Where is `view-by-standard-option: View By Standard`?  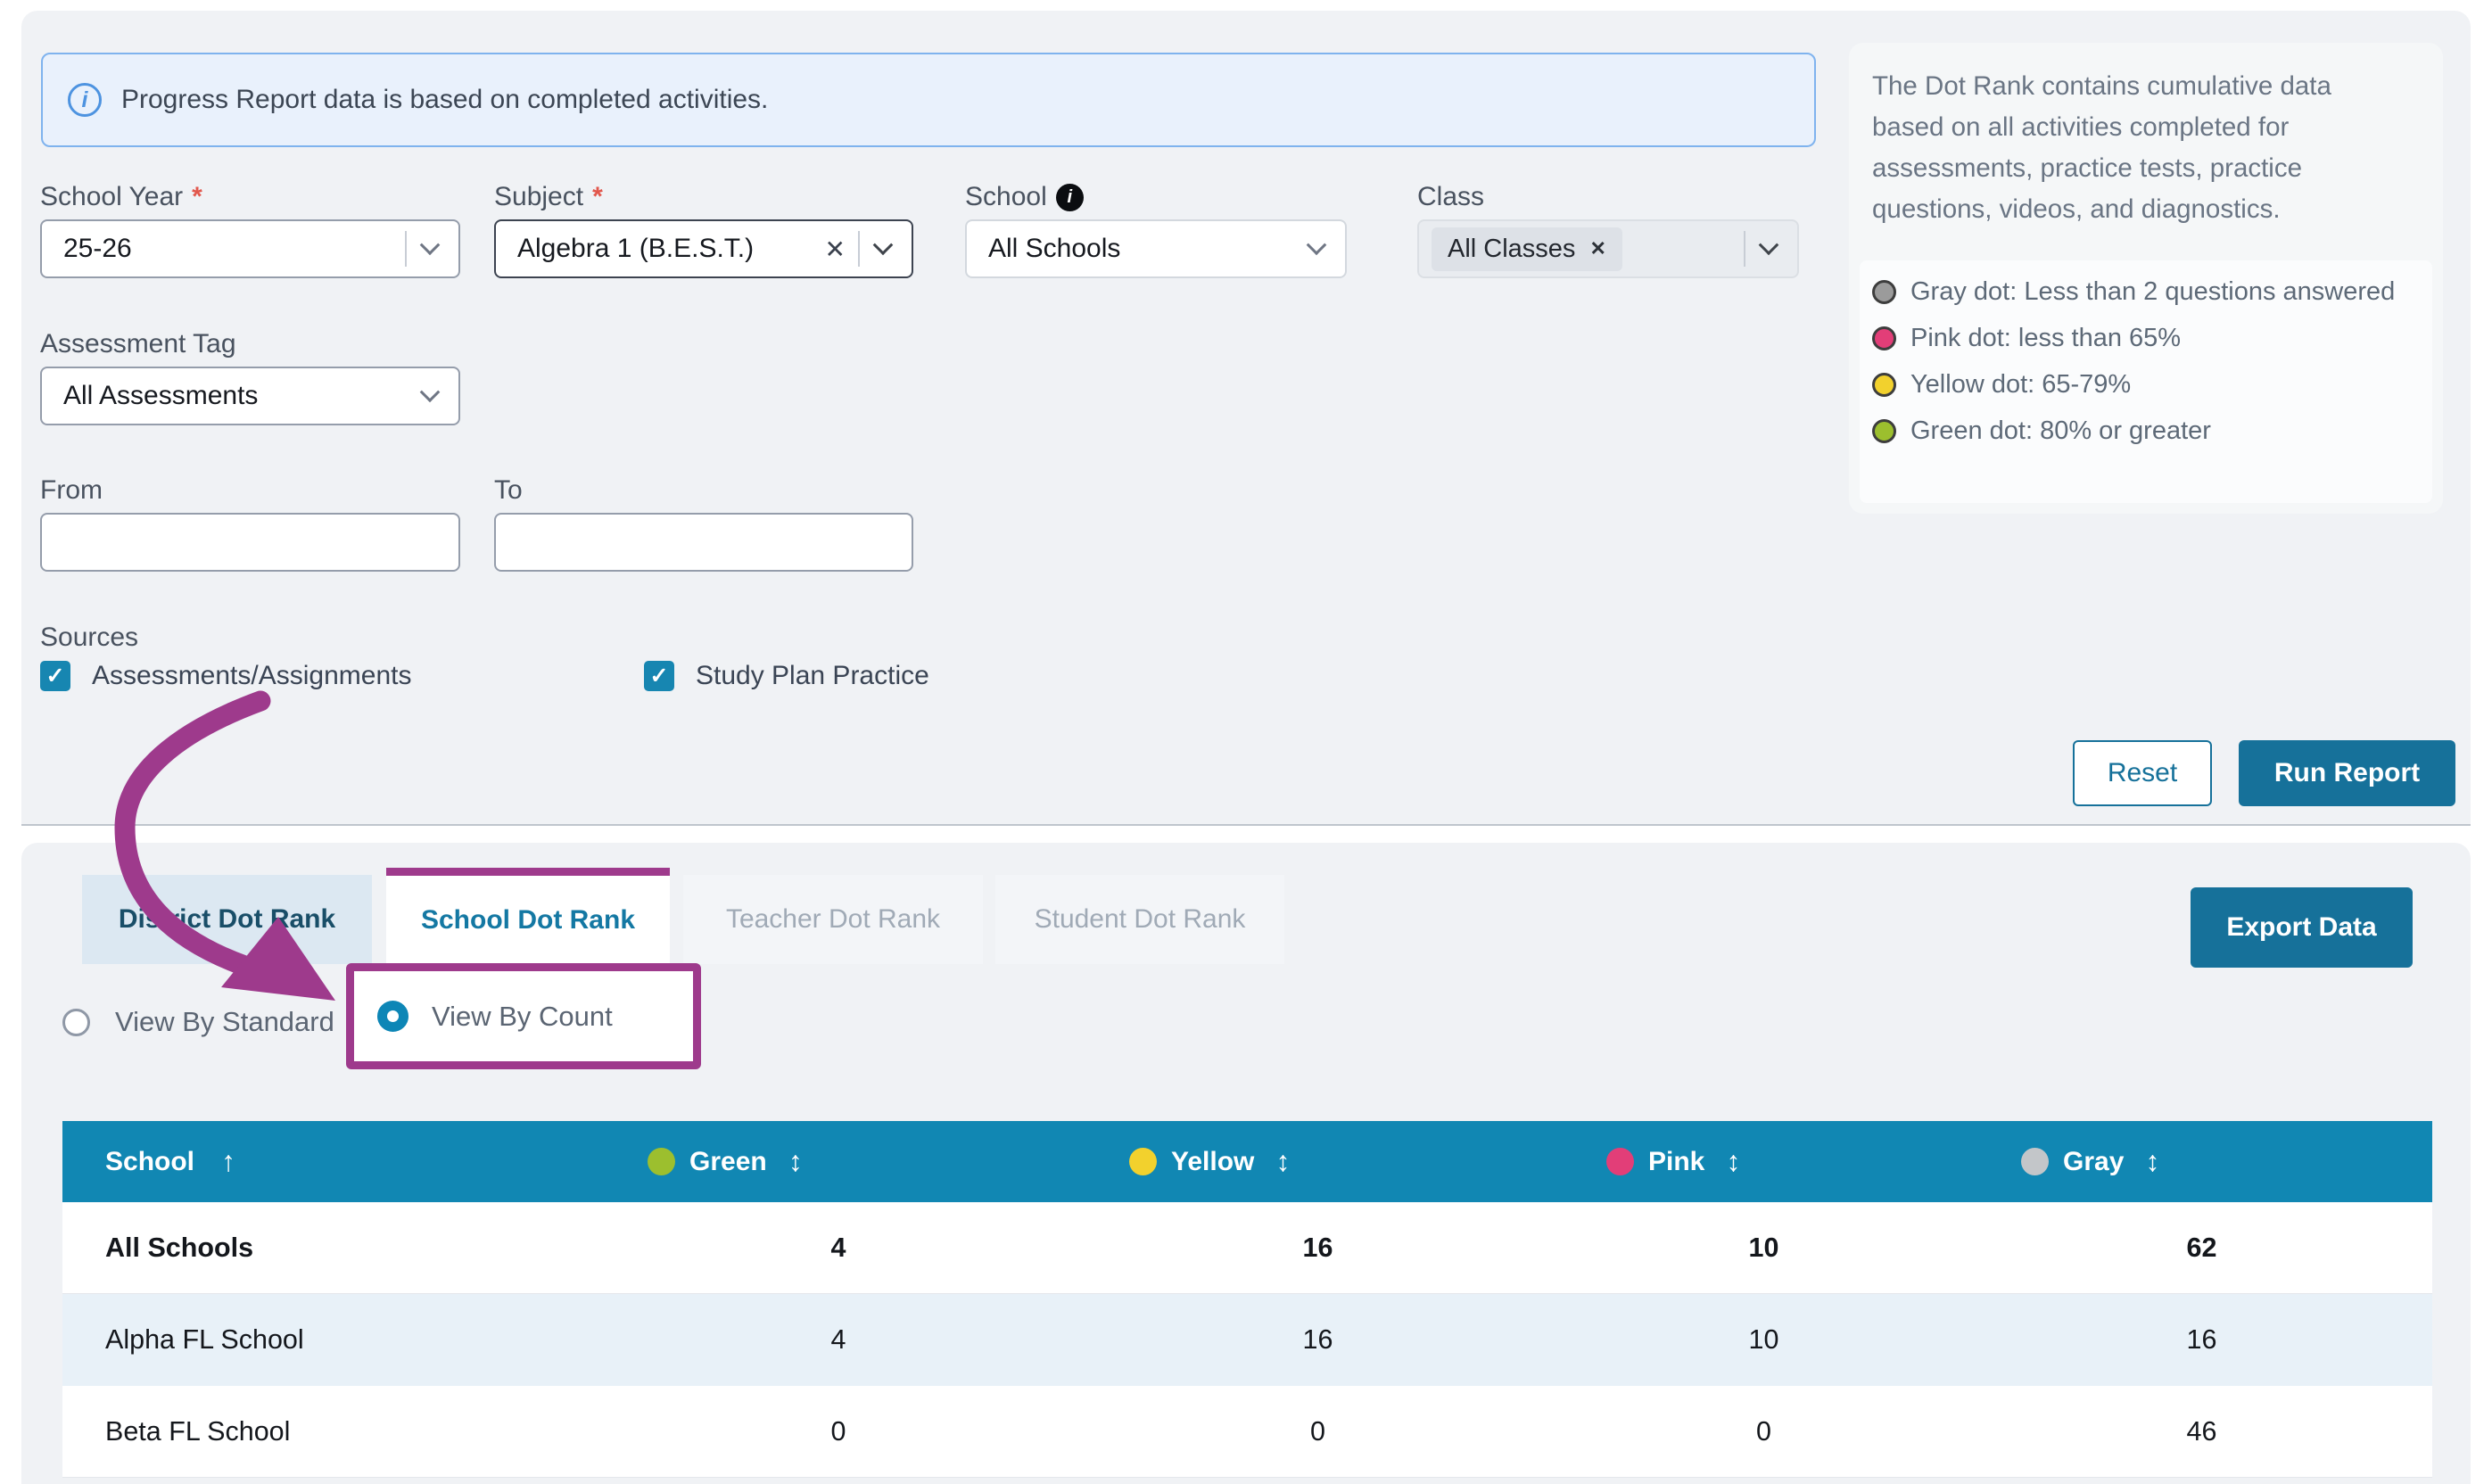 view-by-standard-option: View By Standard is located at coordinates (198, 1022).